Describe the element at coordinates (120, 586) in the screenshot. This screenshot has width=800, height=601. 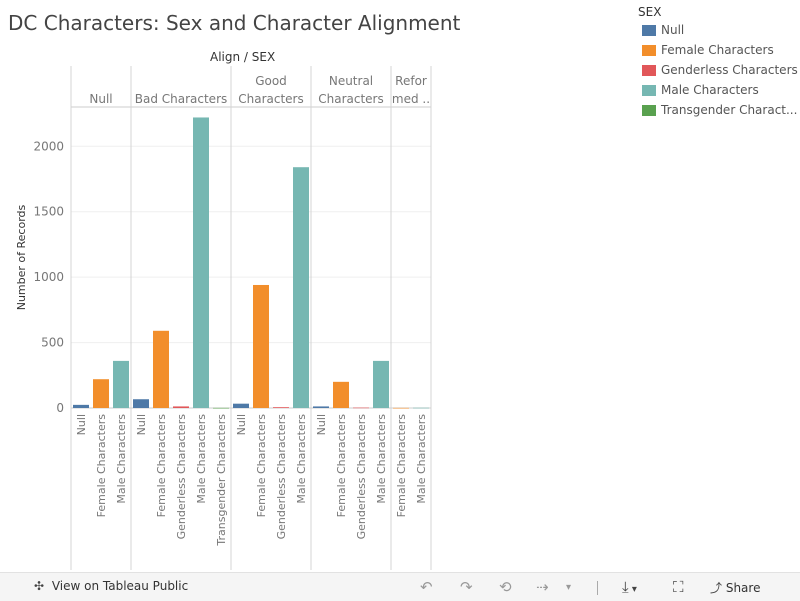
I see `view-on-tableau-label: View on Tableau Public` at that location.